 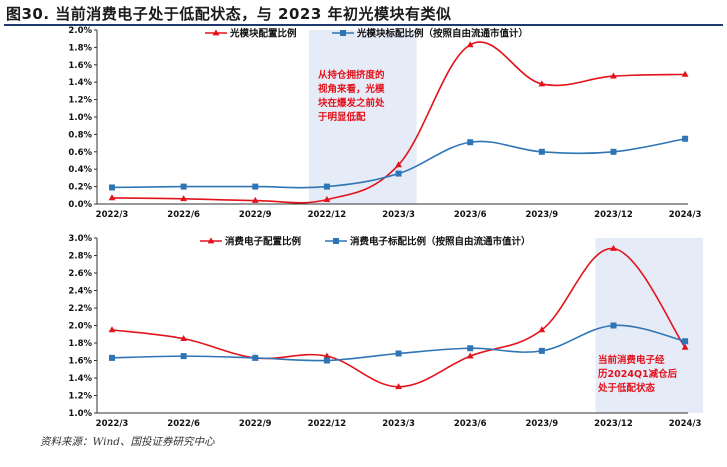 I want to click on y-tick-label: 2.8%, so click(x=80, y=257).